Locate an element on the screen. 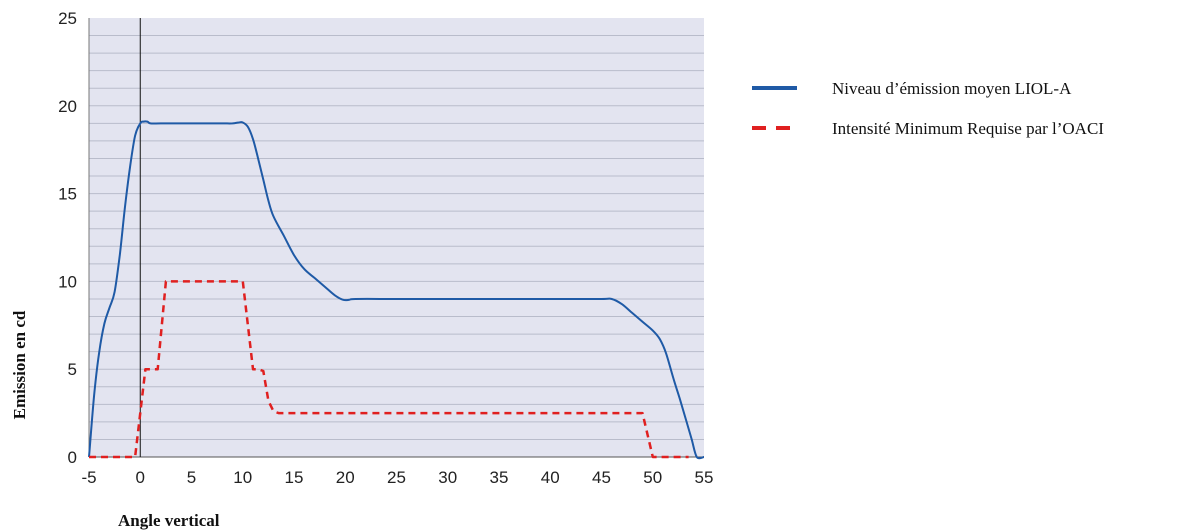 This screenshot has height=531, width=1184. y-tick-label: 5 is located at coordinates (72, 369).